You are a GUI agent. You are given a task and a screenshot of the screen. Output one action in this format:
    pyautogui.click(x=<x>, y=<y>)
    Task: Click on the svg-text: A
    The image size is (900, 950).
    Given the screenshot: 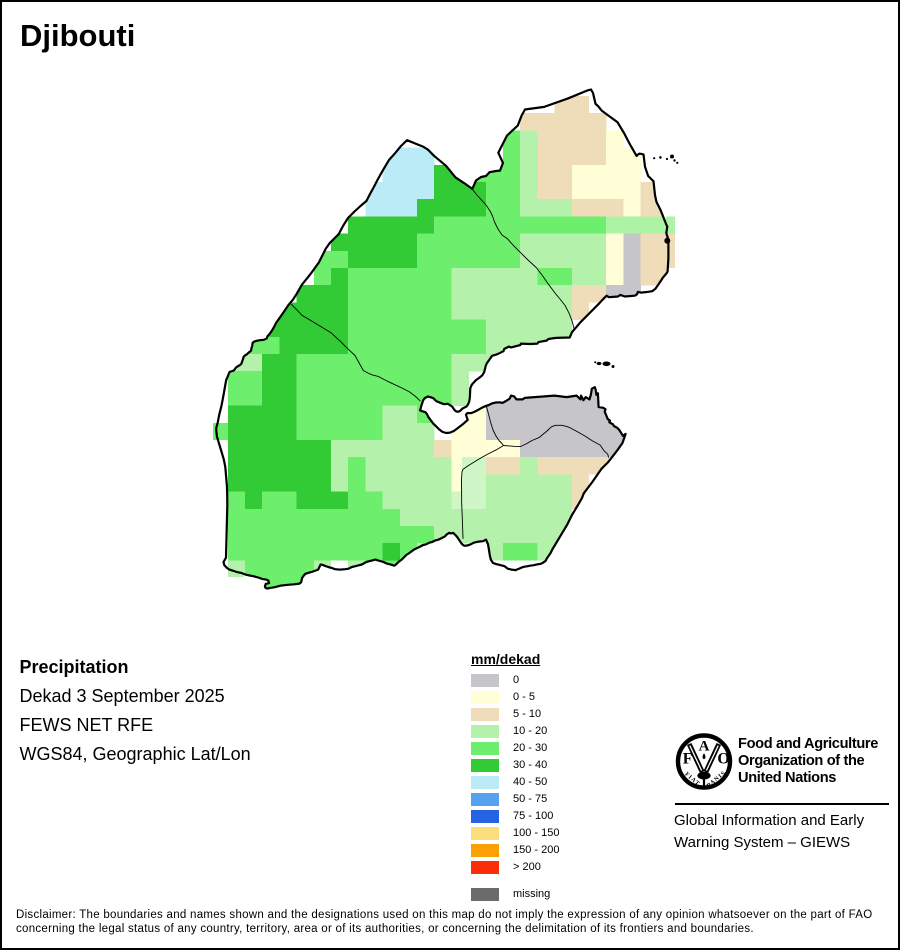 What is the action you would take?
    pyautogui.click(x=704, y=746)
    